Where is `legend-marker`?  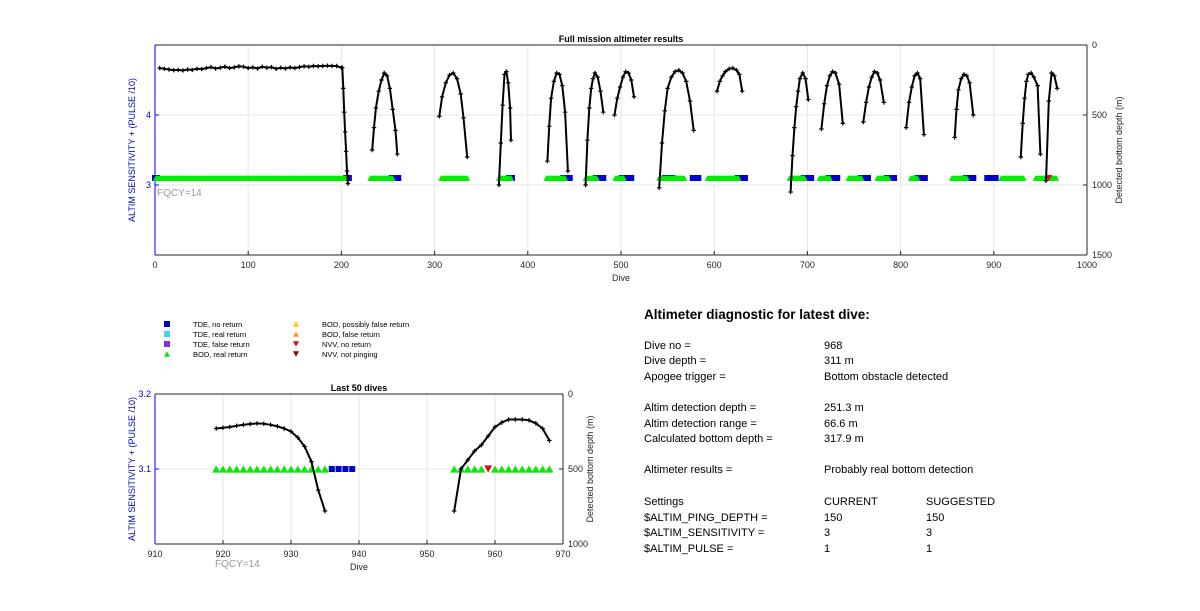
legend-marker is located at coordinates (296, 354).